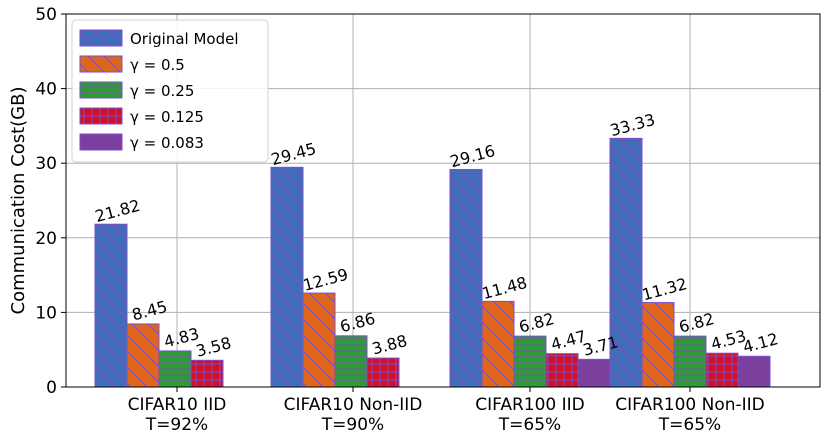 Image resolution: width=831 pixels, height=441 pixels. Describe the element at coordinates (149, 311) in the screenshot. I see `data-label: 8.45` at that location.